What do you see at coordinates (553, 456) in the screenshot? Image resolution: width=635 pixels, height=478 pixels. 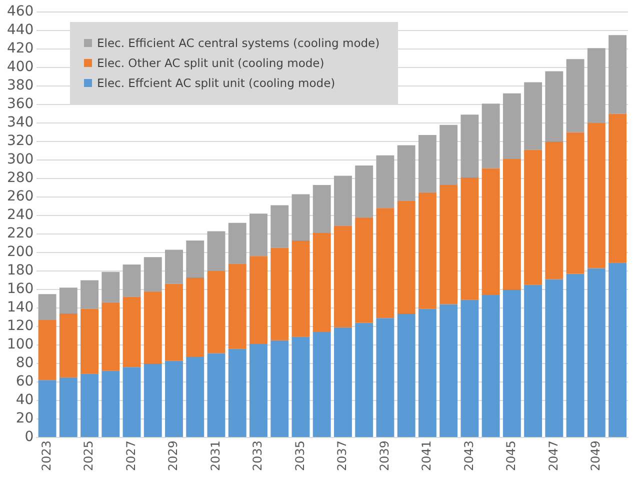 I see `x-tick-label: 2047` at bounding box center [553, 456].